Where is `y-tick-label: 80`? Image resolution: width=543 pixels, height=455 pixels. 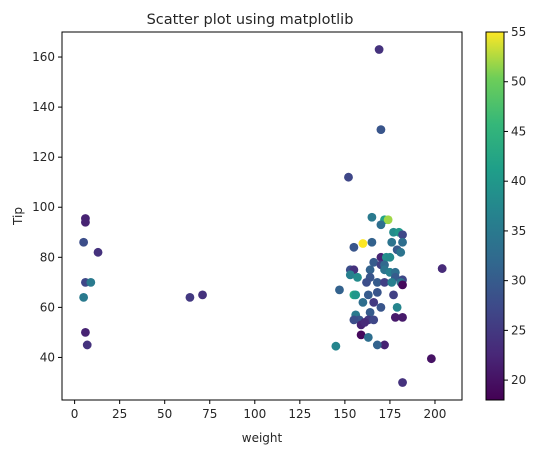 y-tick-label: 80 is located at coordinates (47, 257).